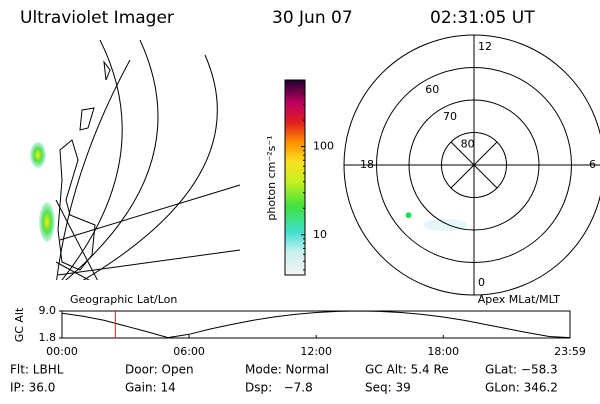  Describe the element at coordinates (485, 46) in the screenshot. I see `mlt-label: 12` at that location.